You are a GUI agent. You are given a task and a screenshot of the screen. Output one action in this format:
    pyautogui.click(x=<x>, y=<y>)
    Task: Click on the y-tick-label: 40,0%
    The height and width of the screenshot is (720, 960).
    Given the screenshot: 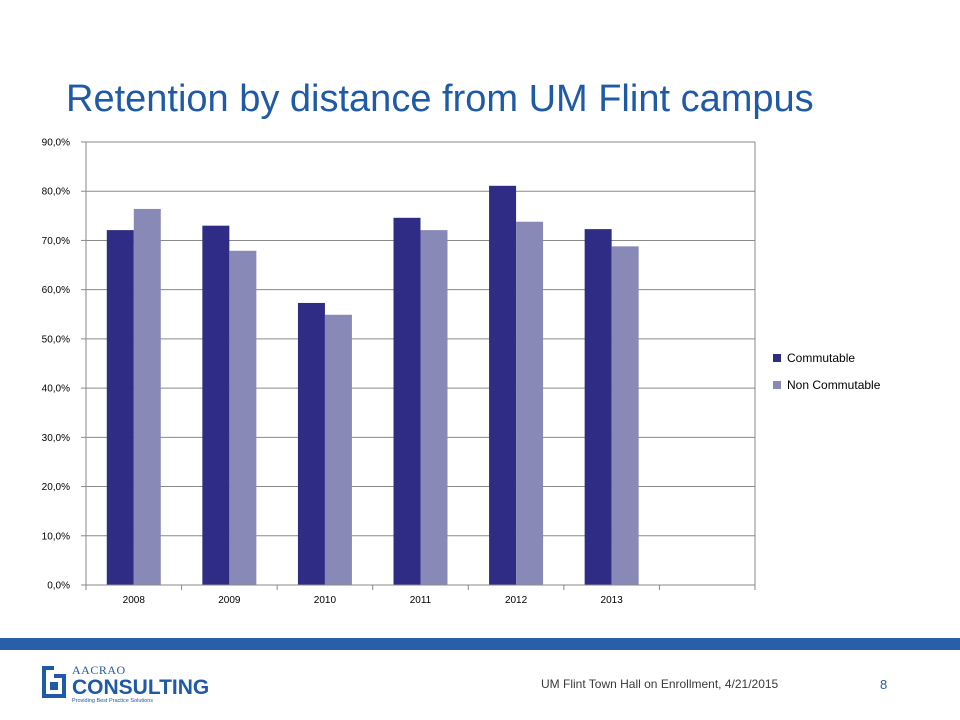 What is the action you would take?
    pyautogui.click(x=56, y=389)
    